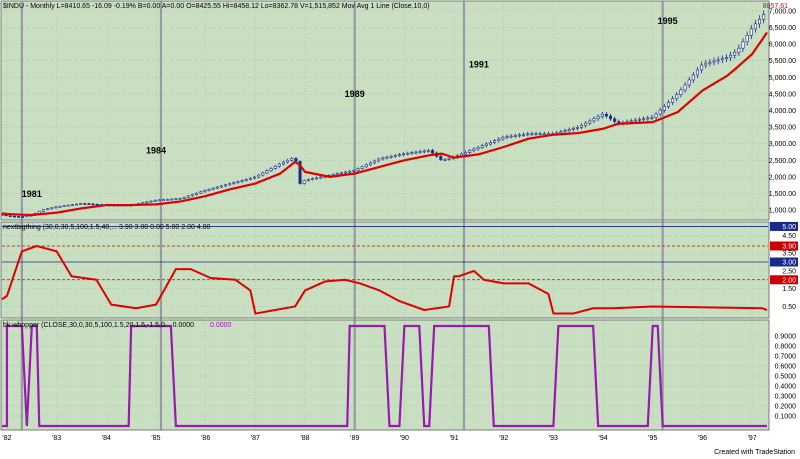 The image size is (800, 459). What do you see at coordinates (789, 307) in the screenshot?
I see `y-tick-label: 0.50` at bounding box center [789, 307].